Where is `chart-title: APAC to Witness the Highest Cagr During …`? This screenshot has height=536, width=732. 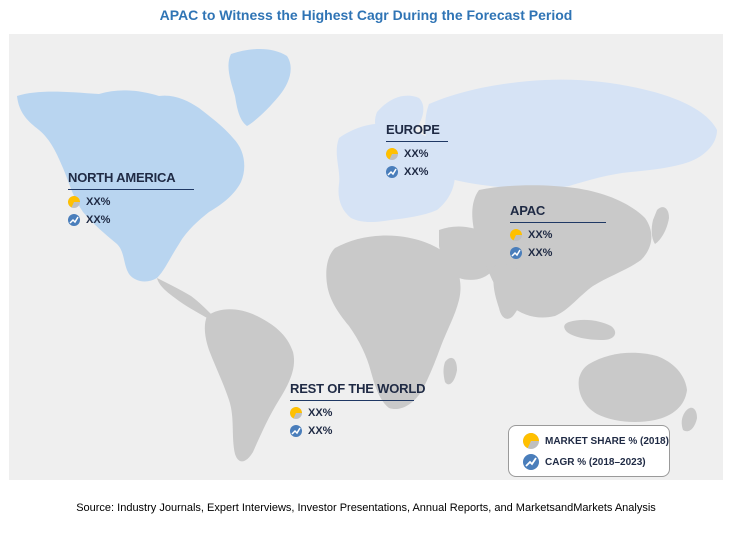
chart-title: APAC to Witness the Highest Cagr During … is located at coordinates (366, 15).